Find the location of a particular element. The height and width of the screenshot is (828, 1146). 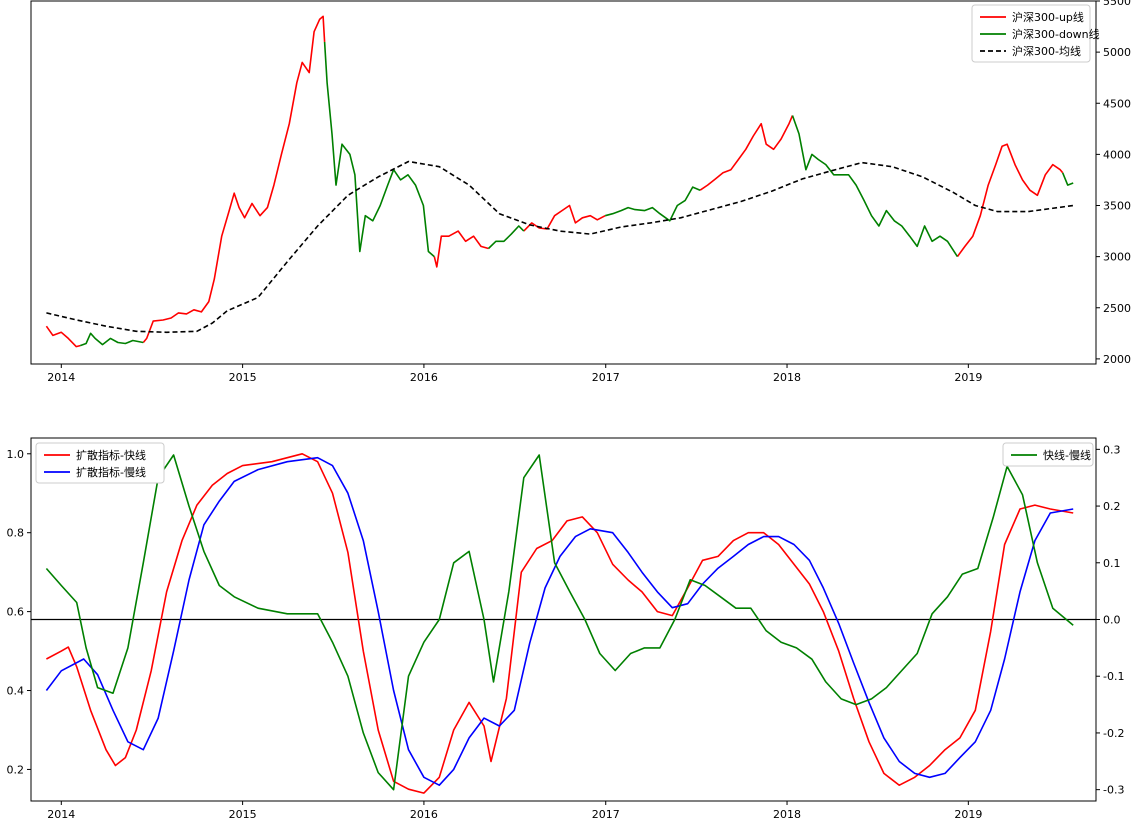

y-right-tick-label: -0.1 is located at coordinates (1113, 676).